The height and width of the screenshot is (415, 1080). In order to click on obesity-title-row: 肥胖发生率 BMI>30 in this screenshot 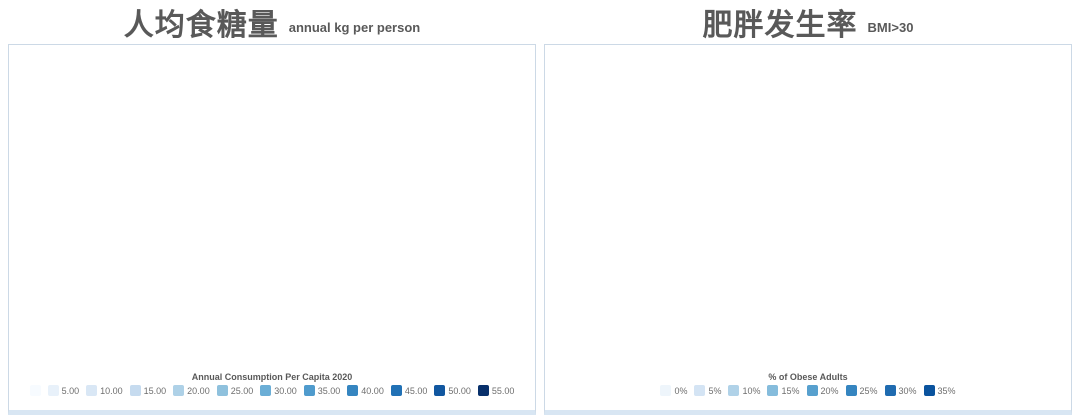, I will do `click(808, 22)`.